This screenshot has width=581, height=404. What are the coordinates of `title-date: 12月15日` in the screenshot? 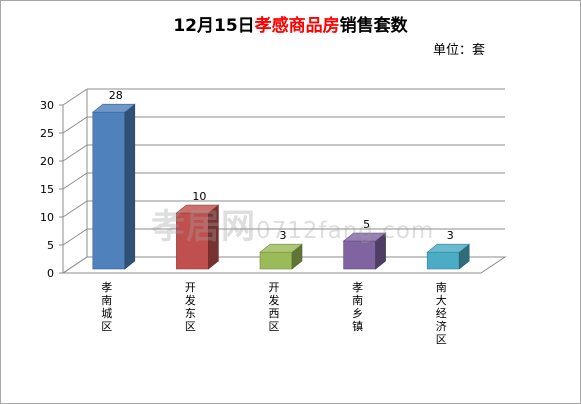 It's located at (214, 26).